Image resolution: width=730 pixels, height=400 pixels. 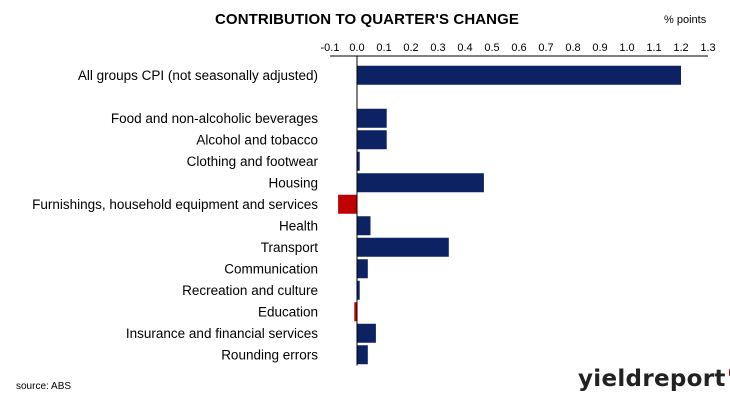 I want to click on logo-wordmark: yieldreport, so click(x=652, y=379).